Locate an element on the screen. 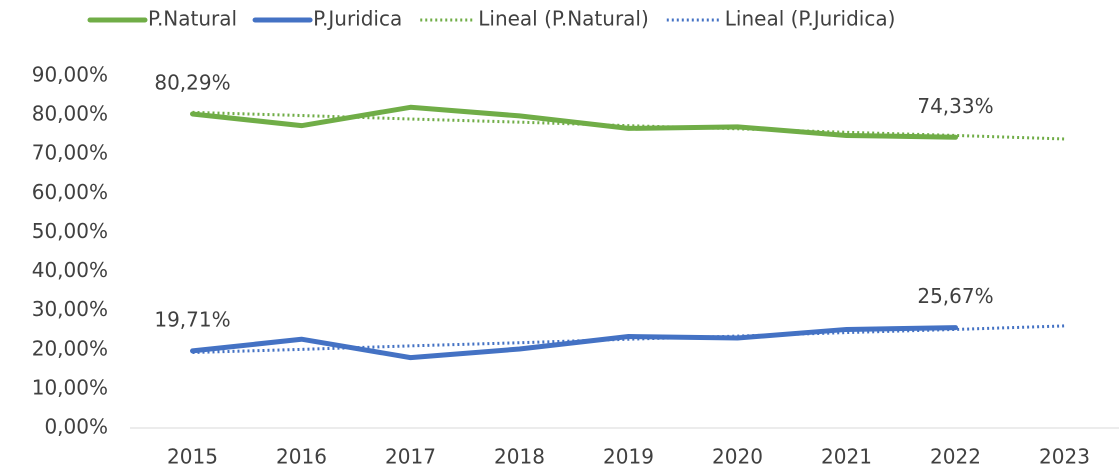  x-tick-label: 2020 is located at coordinates (737, 457).